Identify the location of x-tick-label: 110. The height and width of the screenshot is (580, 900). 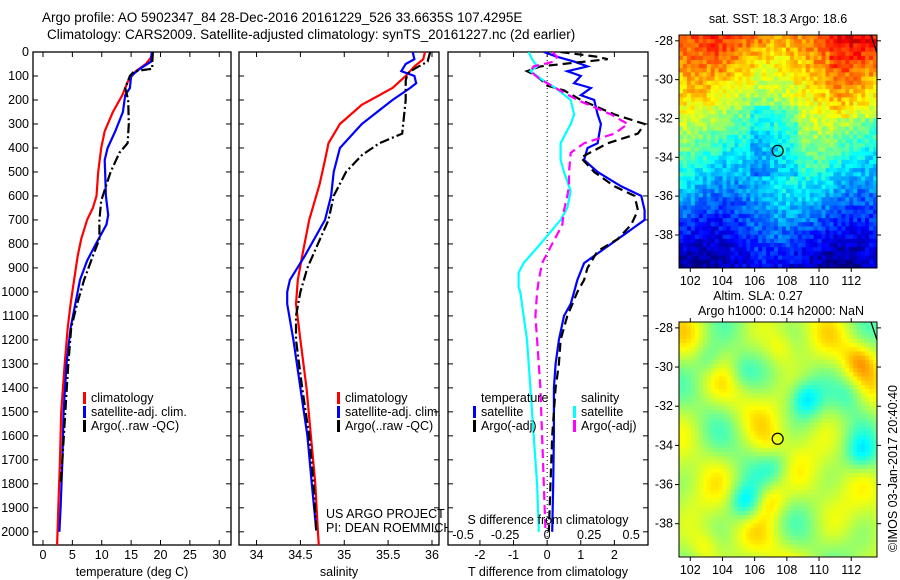
(819, 281).